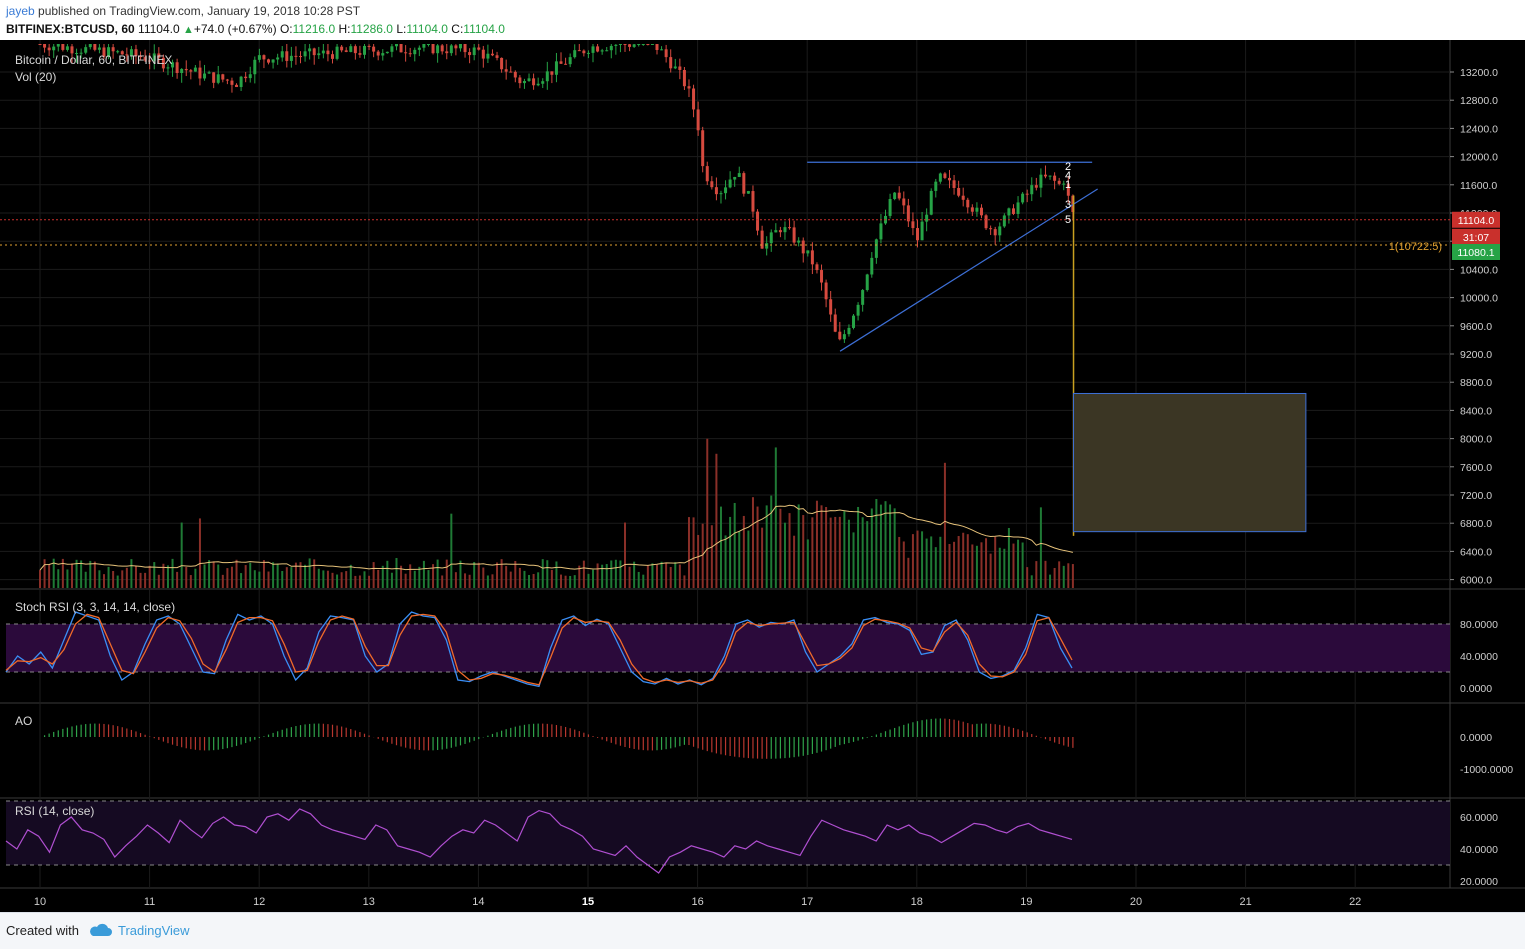 This screenshot has height=949, width=1525. I want to click on symbol-label: BITFINEX:BTCUSD, 60, so click(70, 29).